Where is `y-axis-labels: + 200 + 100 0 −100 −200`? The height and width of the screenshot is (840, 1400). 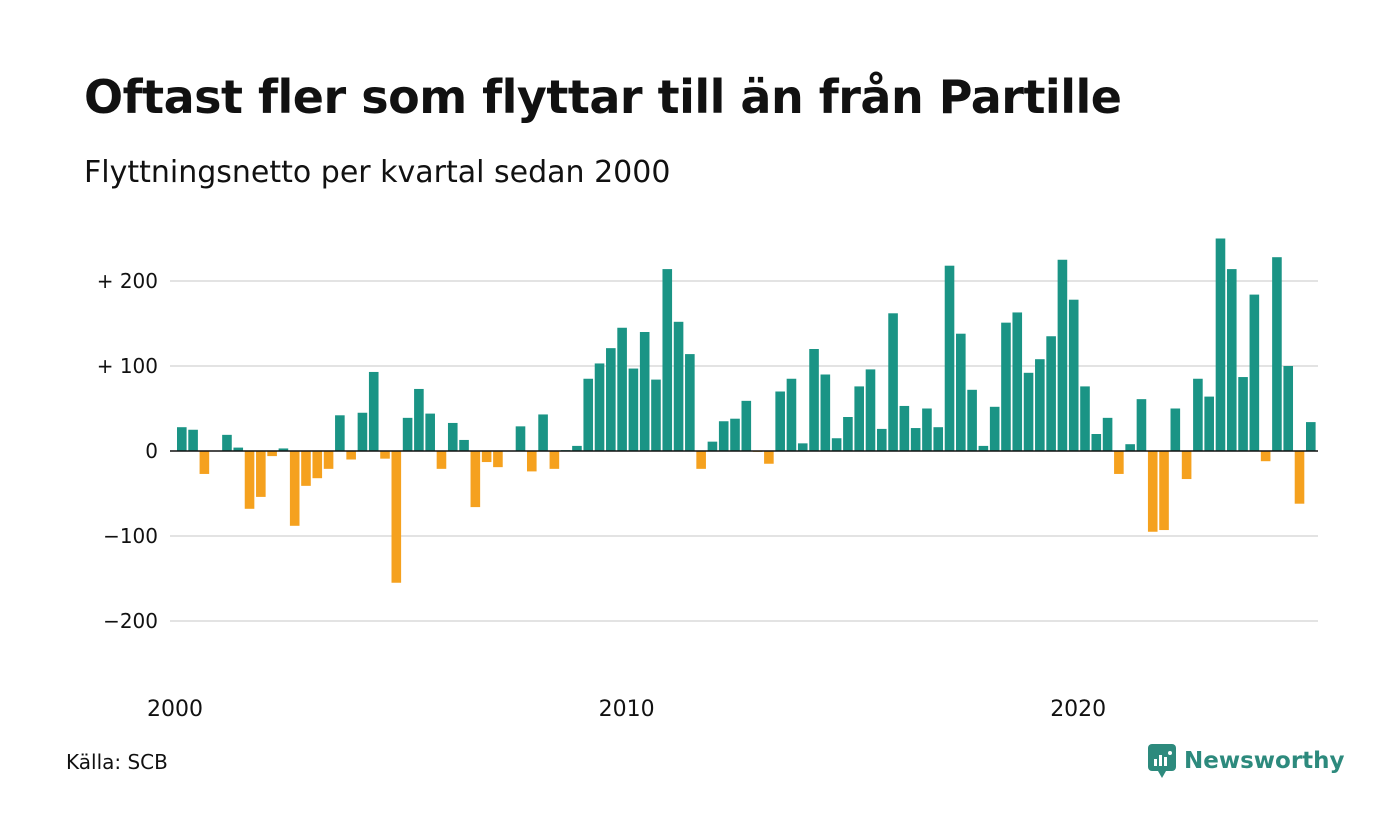
y-axis-labels: + 200 + 100 0 −100 −200 is located at coordinates (127, 451).